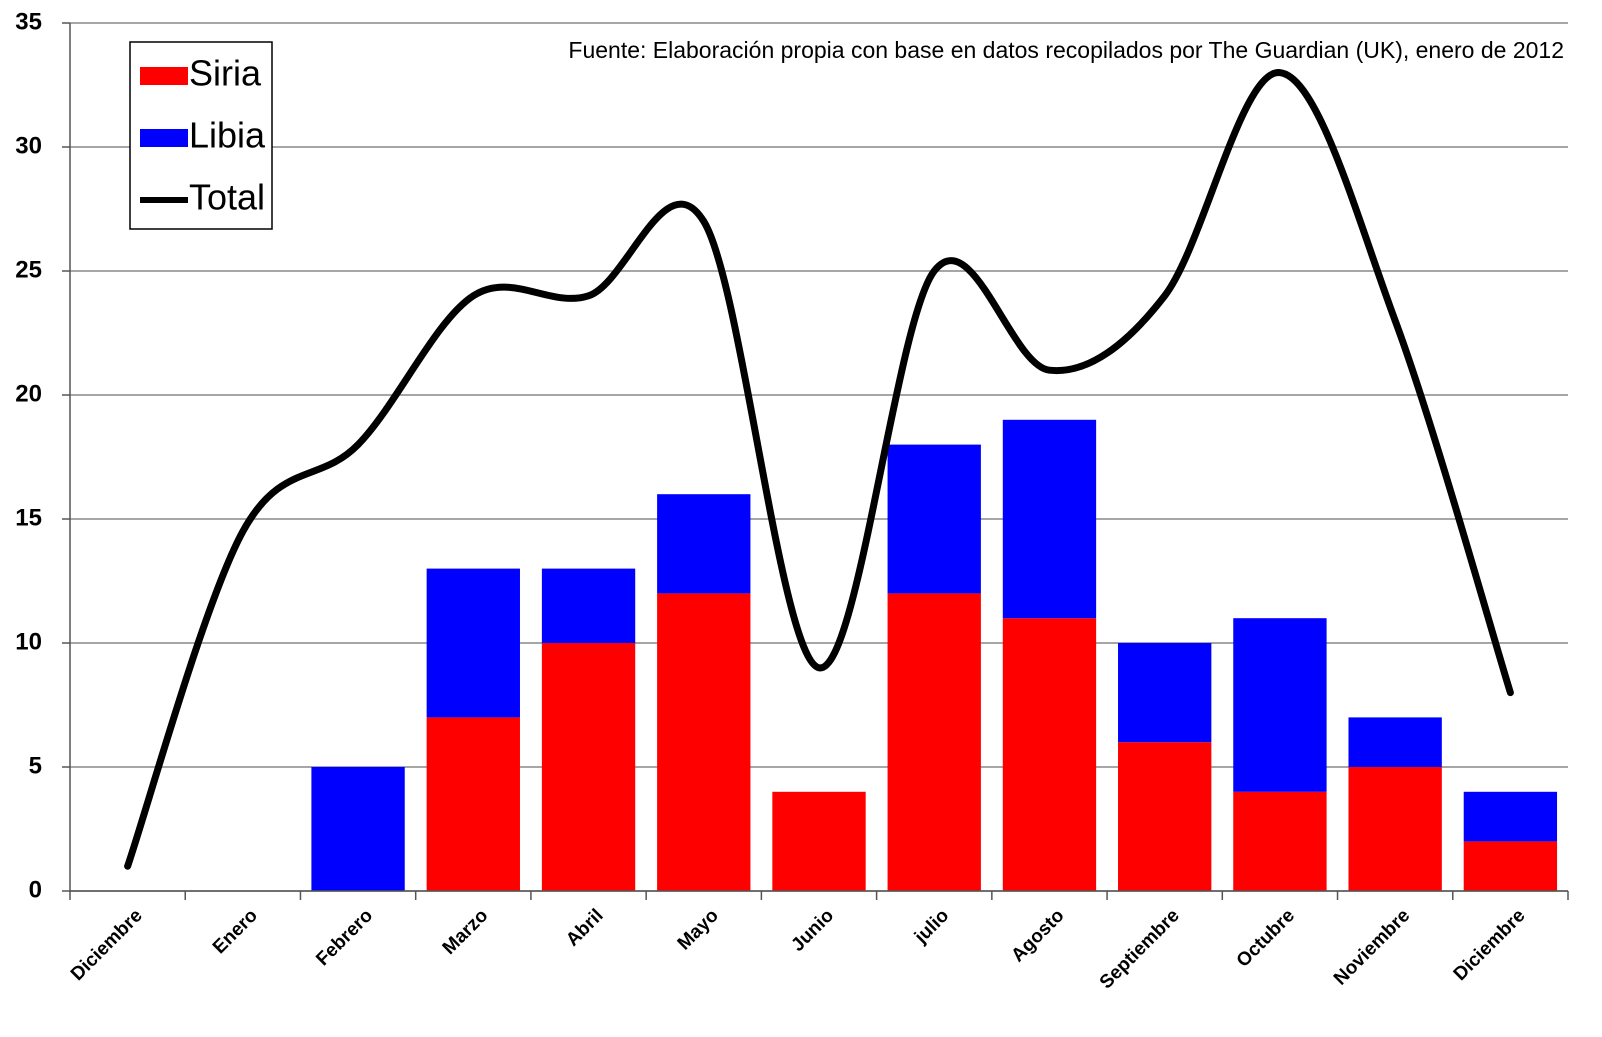  I want to click on y-tick-label: 10, so click(28, 641).